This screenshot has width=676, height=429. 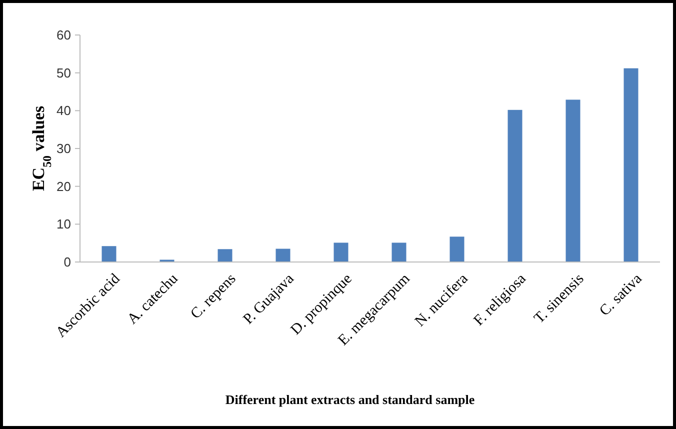 What do you see at coordinates (63, 35) in the screenshot?
I see `y-tick-label: 60` at bounding box center [63, 35].